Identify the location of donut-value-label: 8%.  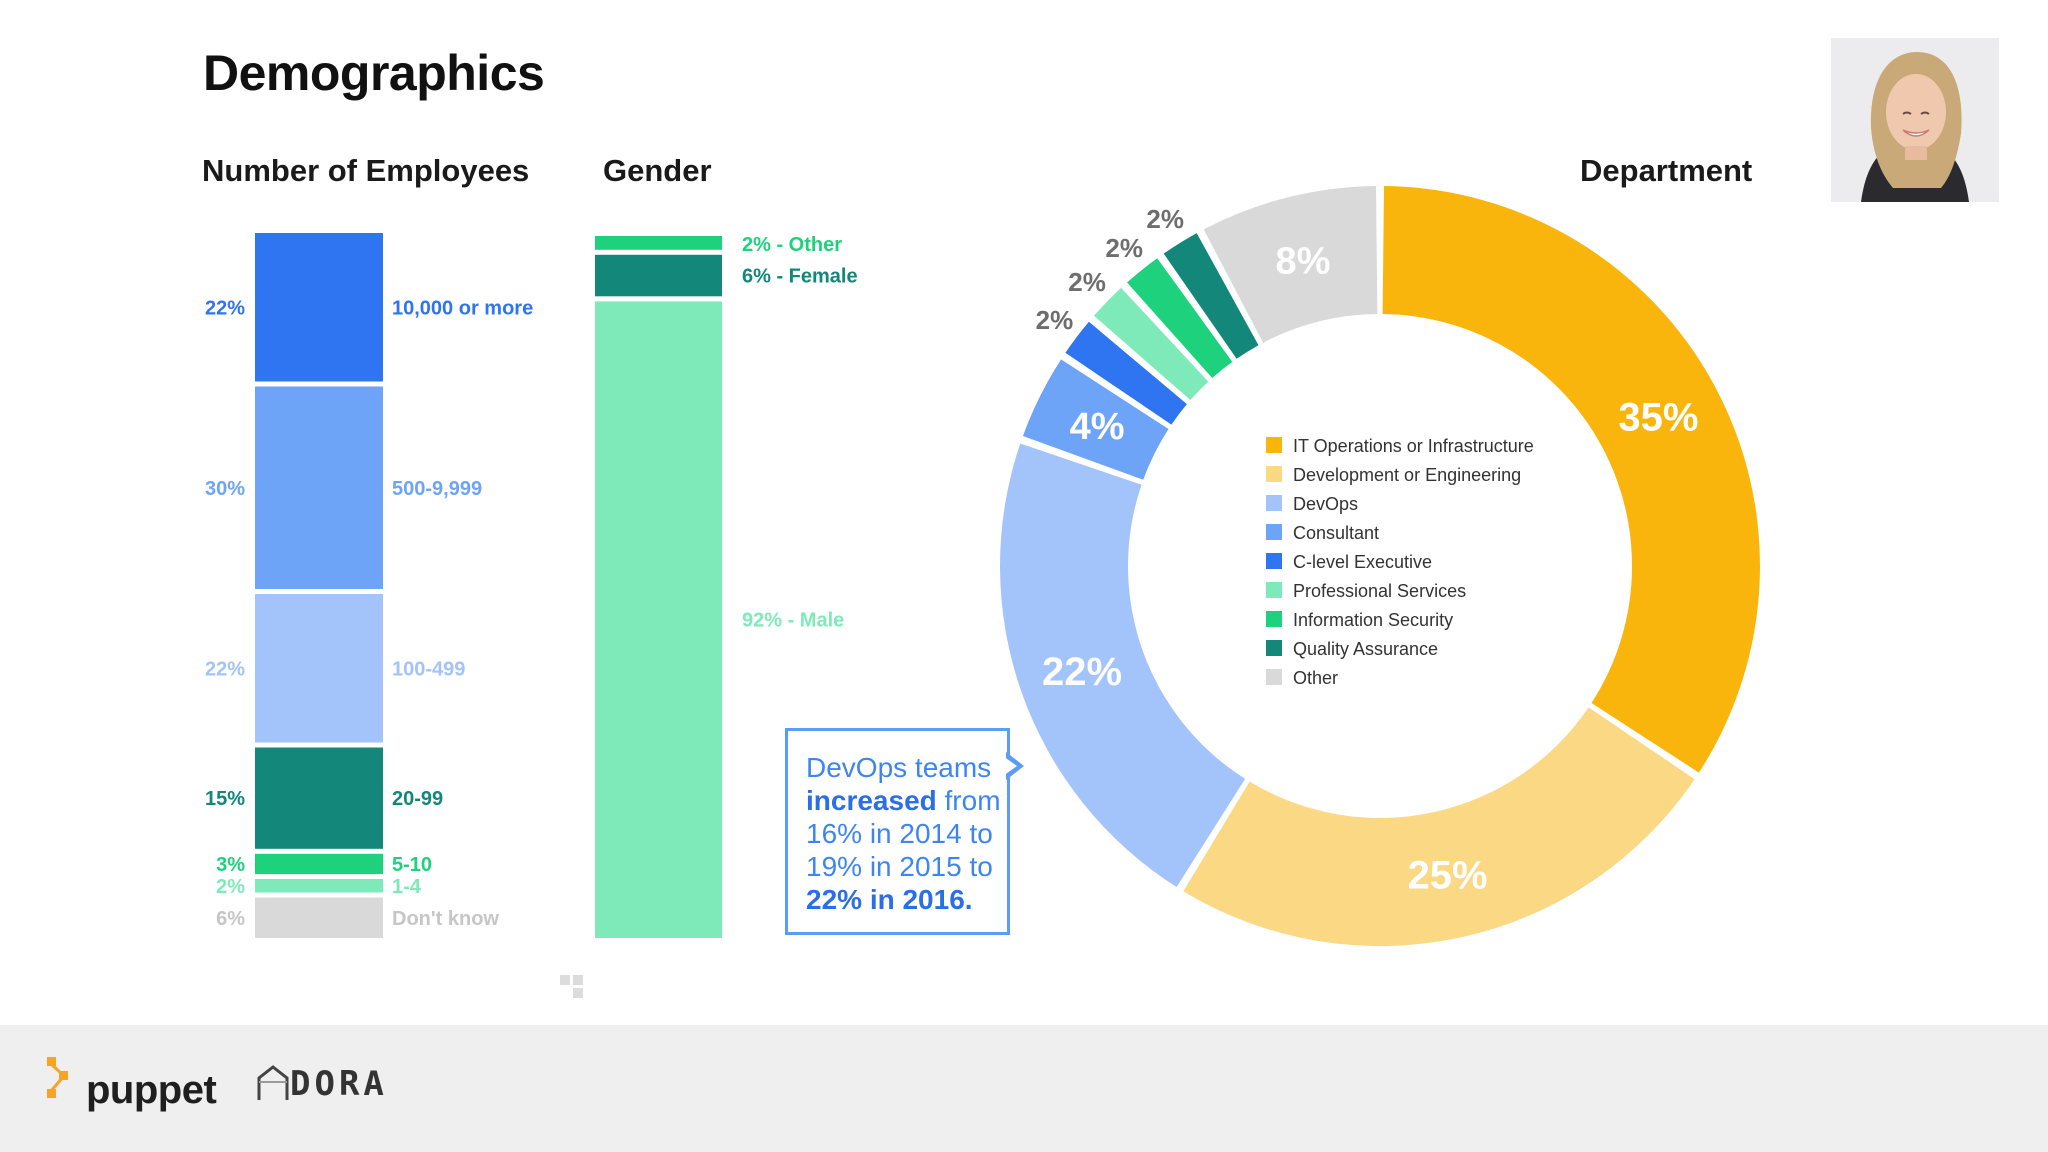
(1302, 262).